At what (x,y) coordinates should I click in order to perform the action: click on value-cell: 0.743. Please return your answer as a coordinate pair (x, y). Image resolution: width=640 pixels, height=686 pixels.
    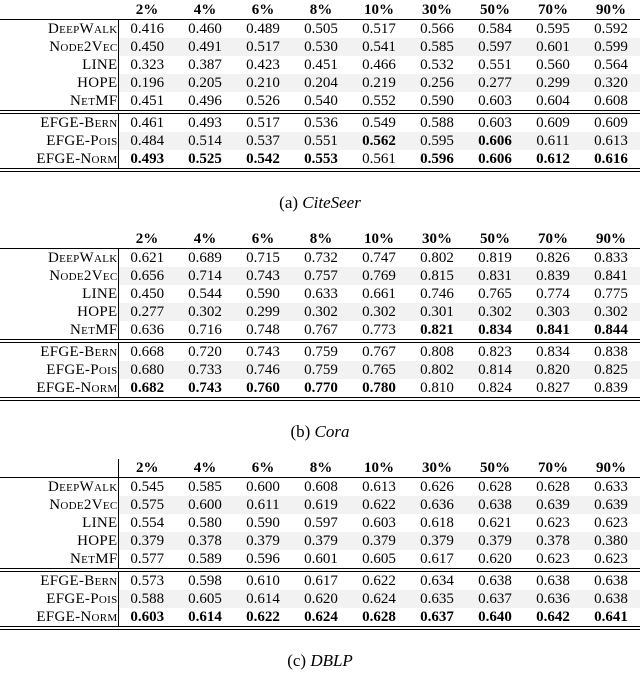
    Looking at the image, I should click on (263, 276).